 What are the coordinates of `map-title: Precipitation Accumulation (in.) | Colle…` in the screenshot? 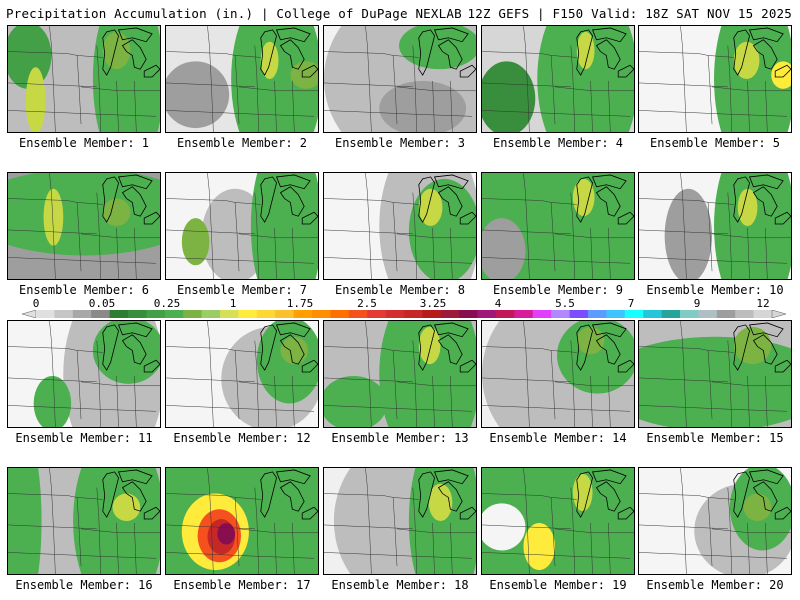 It's located at (234, 13).